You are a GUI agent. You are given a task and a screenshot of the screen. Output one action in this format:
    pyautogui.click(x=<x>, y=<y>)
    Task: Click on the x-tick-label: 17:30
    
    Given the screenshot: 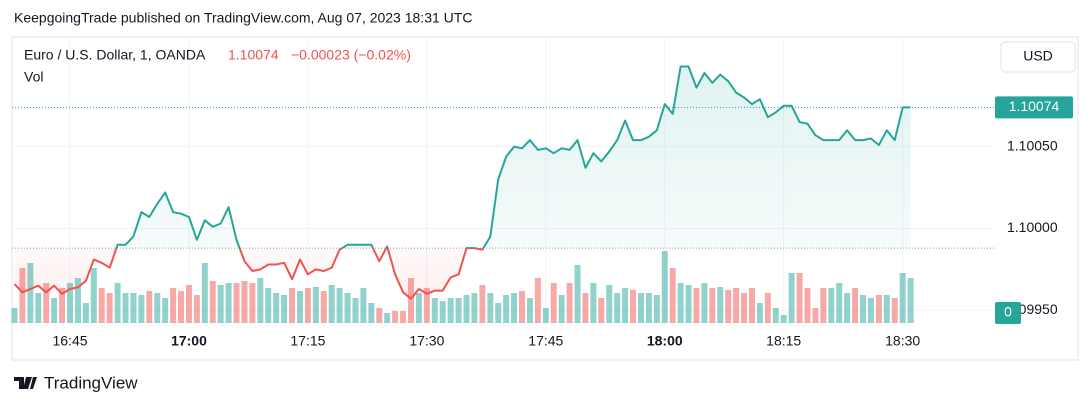 What is the action you would take?
    pyautogui.click(x=426, y=341)
    